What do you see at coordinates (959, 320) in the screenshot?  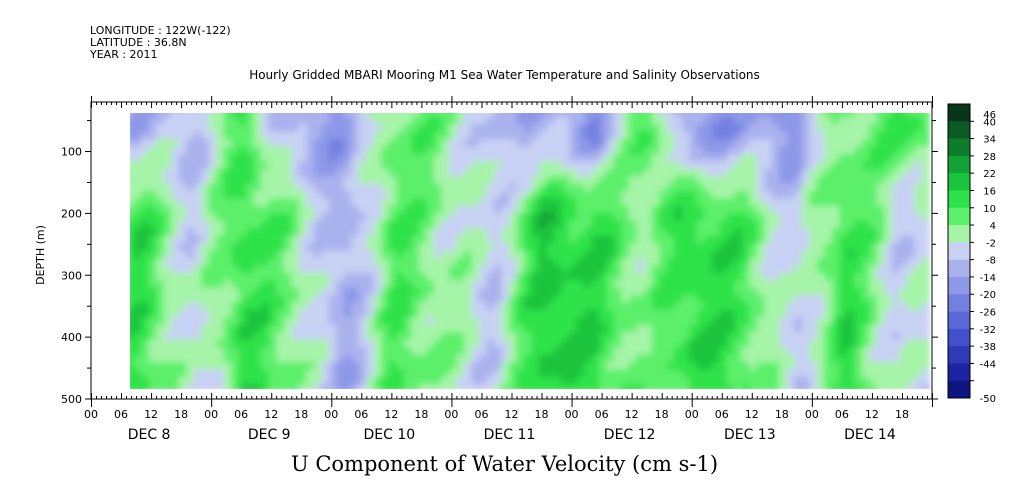 I see `colorbar-swatch` at bounding box center [959, 320].